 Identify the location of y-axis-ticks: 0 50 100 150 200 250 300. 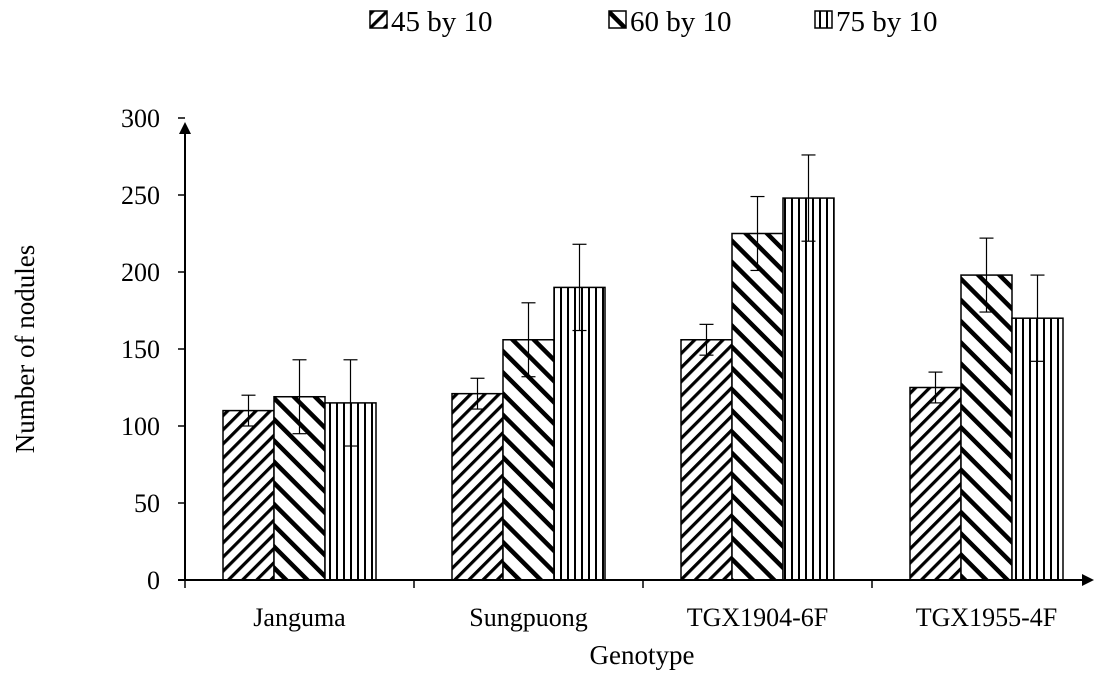
(153, 349).